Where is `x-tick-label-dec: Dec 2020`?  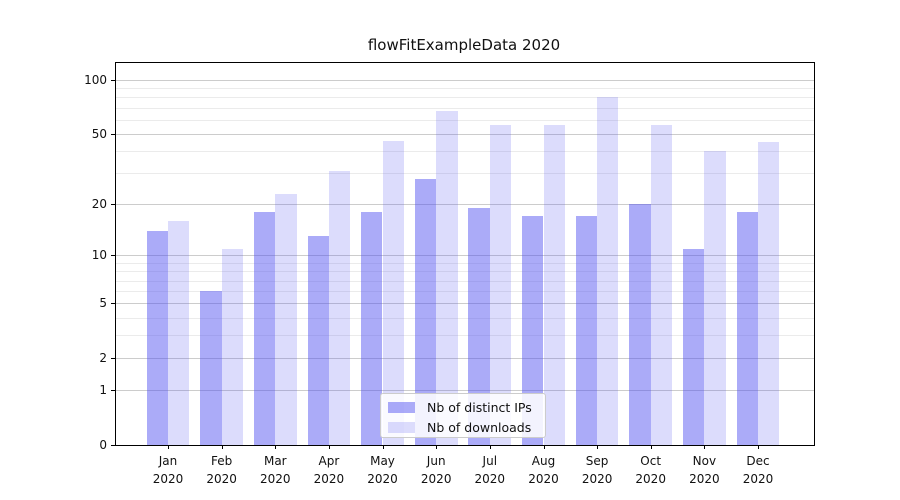
x-tick-label-dec: Dec 2020 is located at coordinates (758, 470).